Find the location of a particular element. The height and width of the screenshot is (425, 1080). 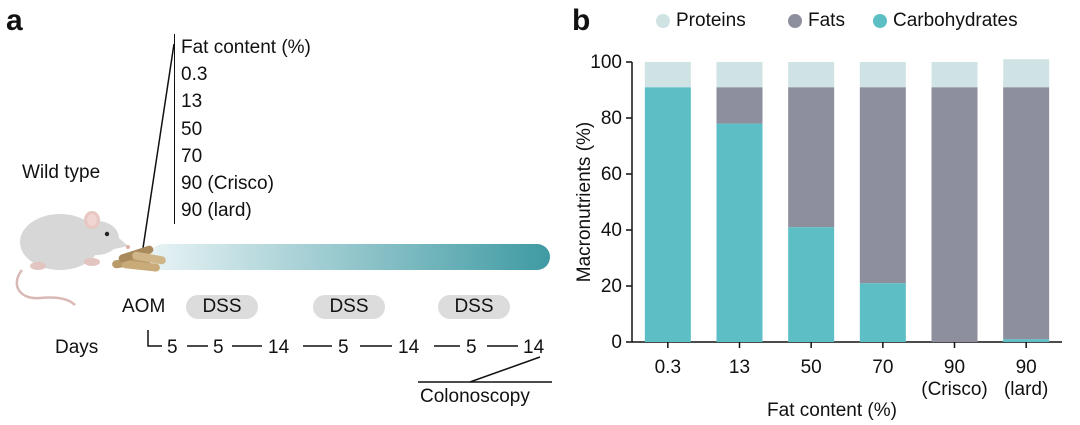

x-tick-label: 13 is located at coordinates (739, 367).